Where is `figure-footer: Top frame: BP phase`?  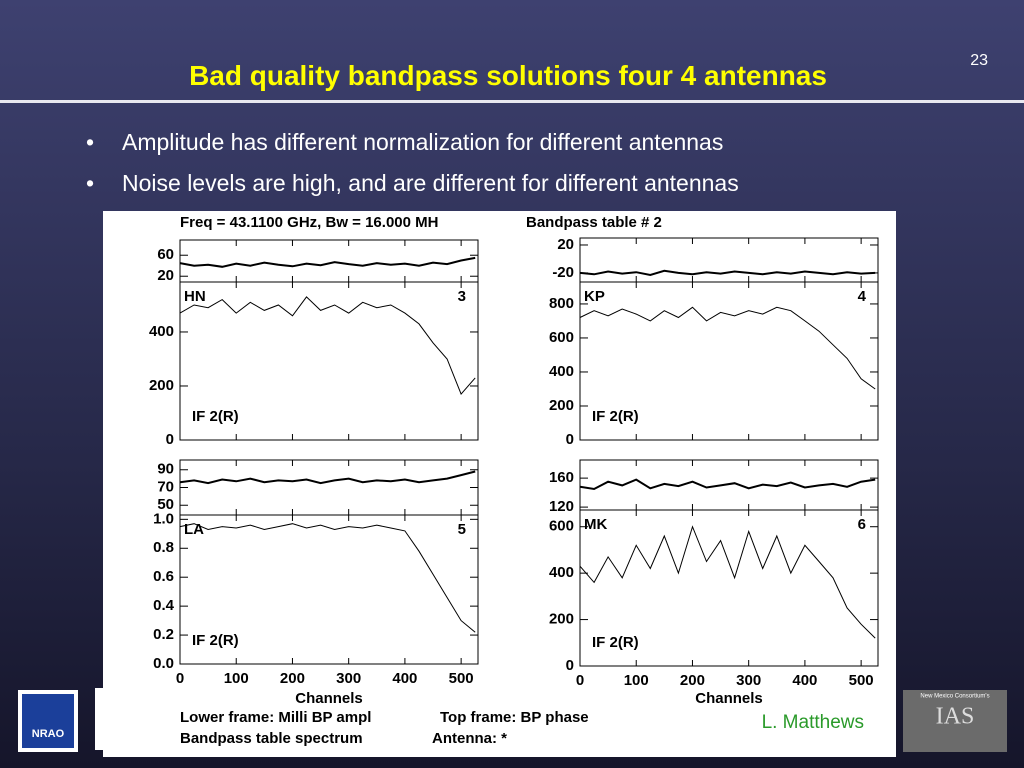
figure-footer: Top frame: BP phase is located at coordinates (514, 717).